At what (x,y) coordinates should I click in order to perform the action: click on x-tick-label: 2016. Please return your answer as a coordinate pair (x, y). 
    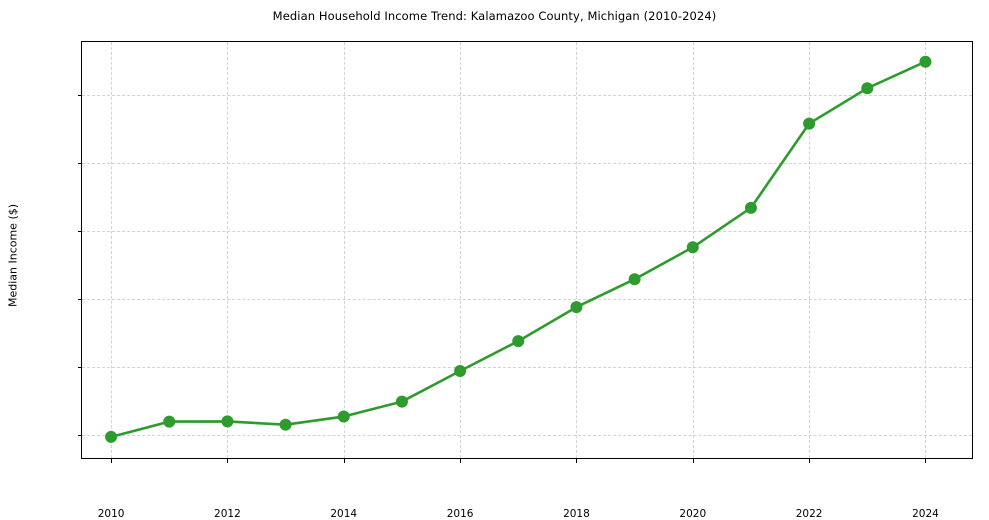
    Looking at the image, I should click on (460, 514).